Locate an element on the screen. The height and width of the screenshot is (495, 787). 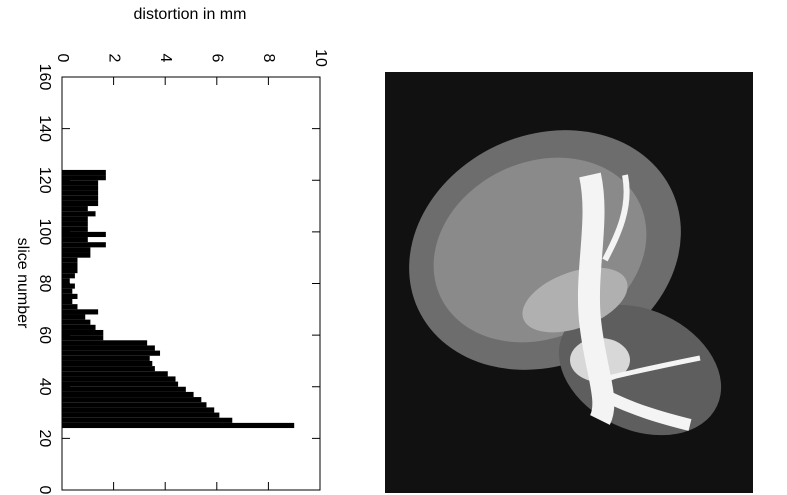
x-tick-label: 2 is located at coordinates (113, 58).